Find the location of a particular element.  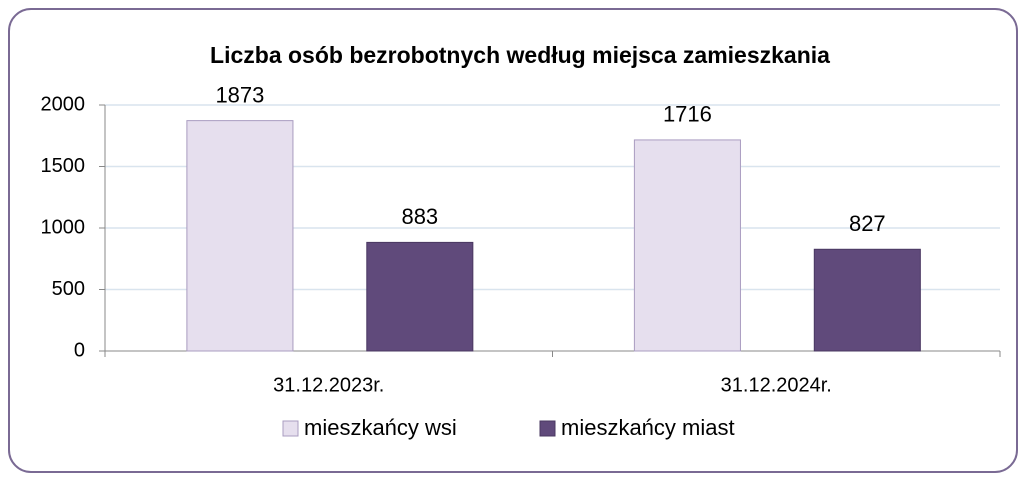

x-tick-label: 31.12.2023r. is located at coordinates (328, 385).